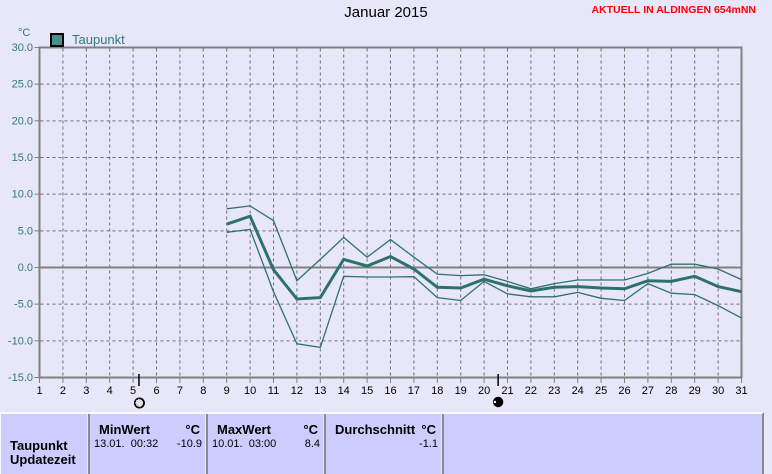  What do you see at coordinates (320, 391) in the screenshot?
I see `x-axis-label: 13` at bounding box center [320, 391].